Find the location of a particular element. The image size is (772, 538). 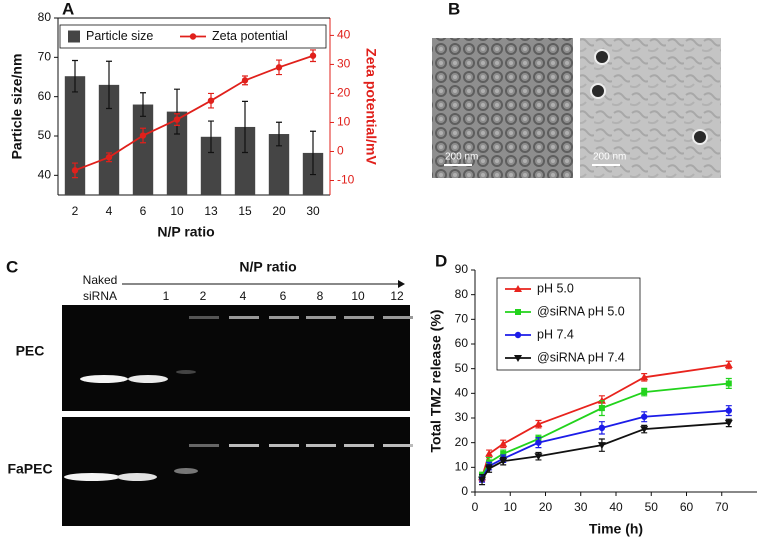

gel-axis-label: N/P ratio is located at coordinates (267, 267).